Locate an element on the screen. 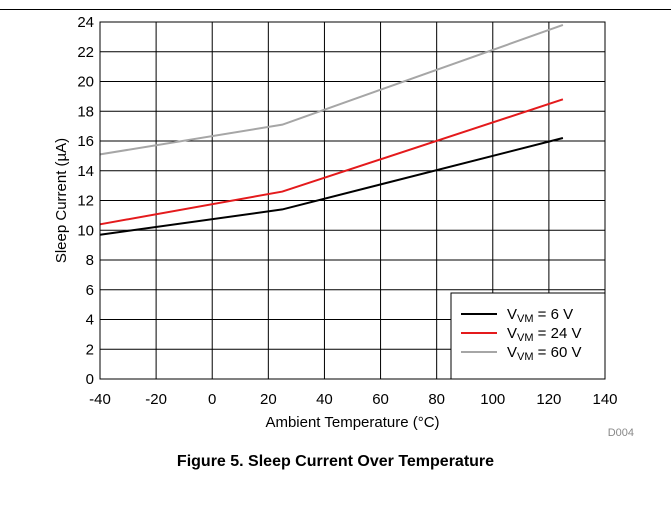 This screenshot has height=508, width=671. y-tick-label: 18 is located at coordinates (85, 111).